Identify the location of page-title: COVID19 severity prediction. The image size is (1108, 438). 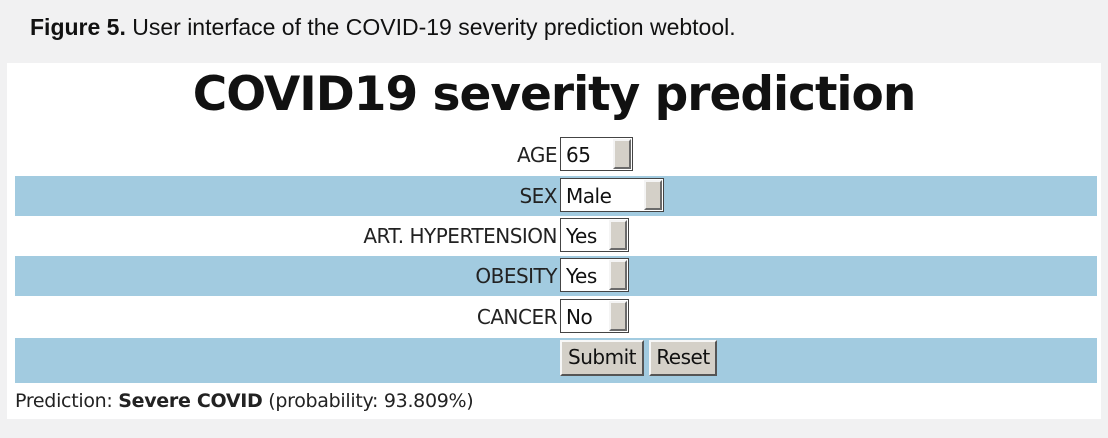
(554, 94).